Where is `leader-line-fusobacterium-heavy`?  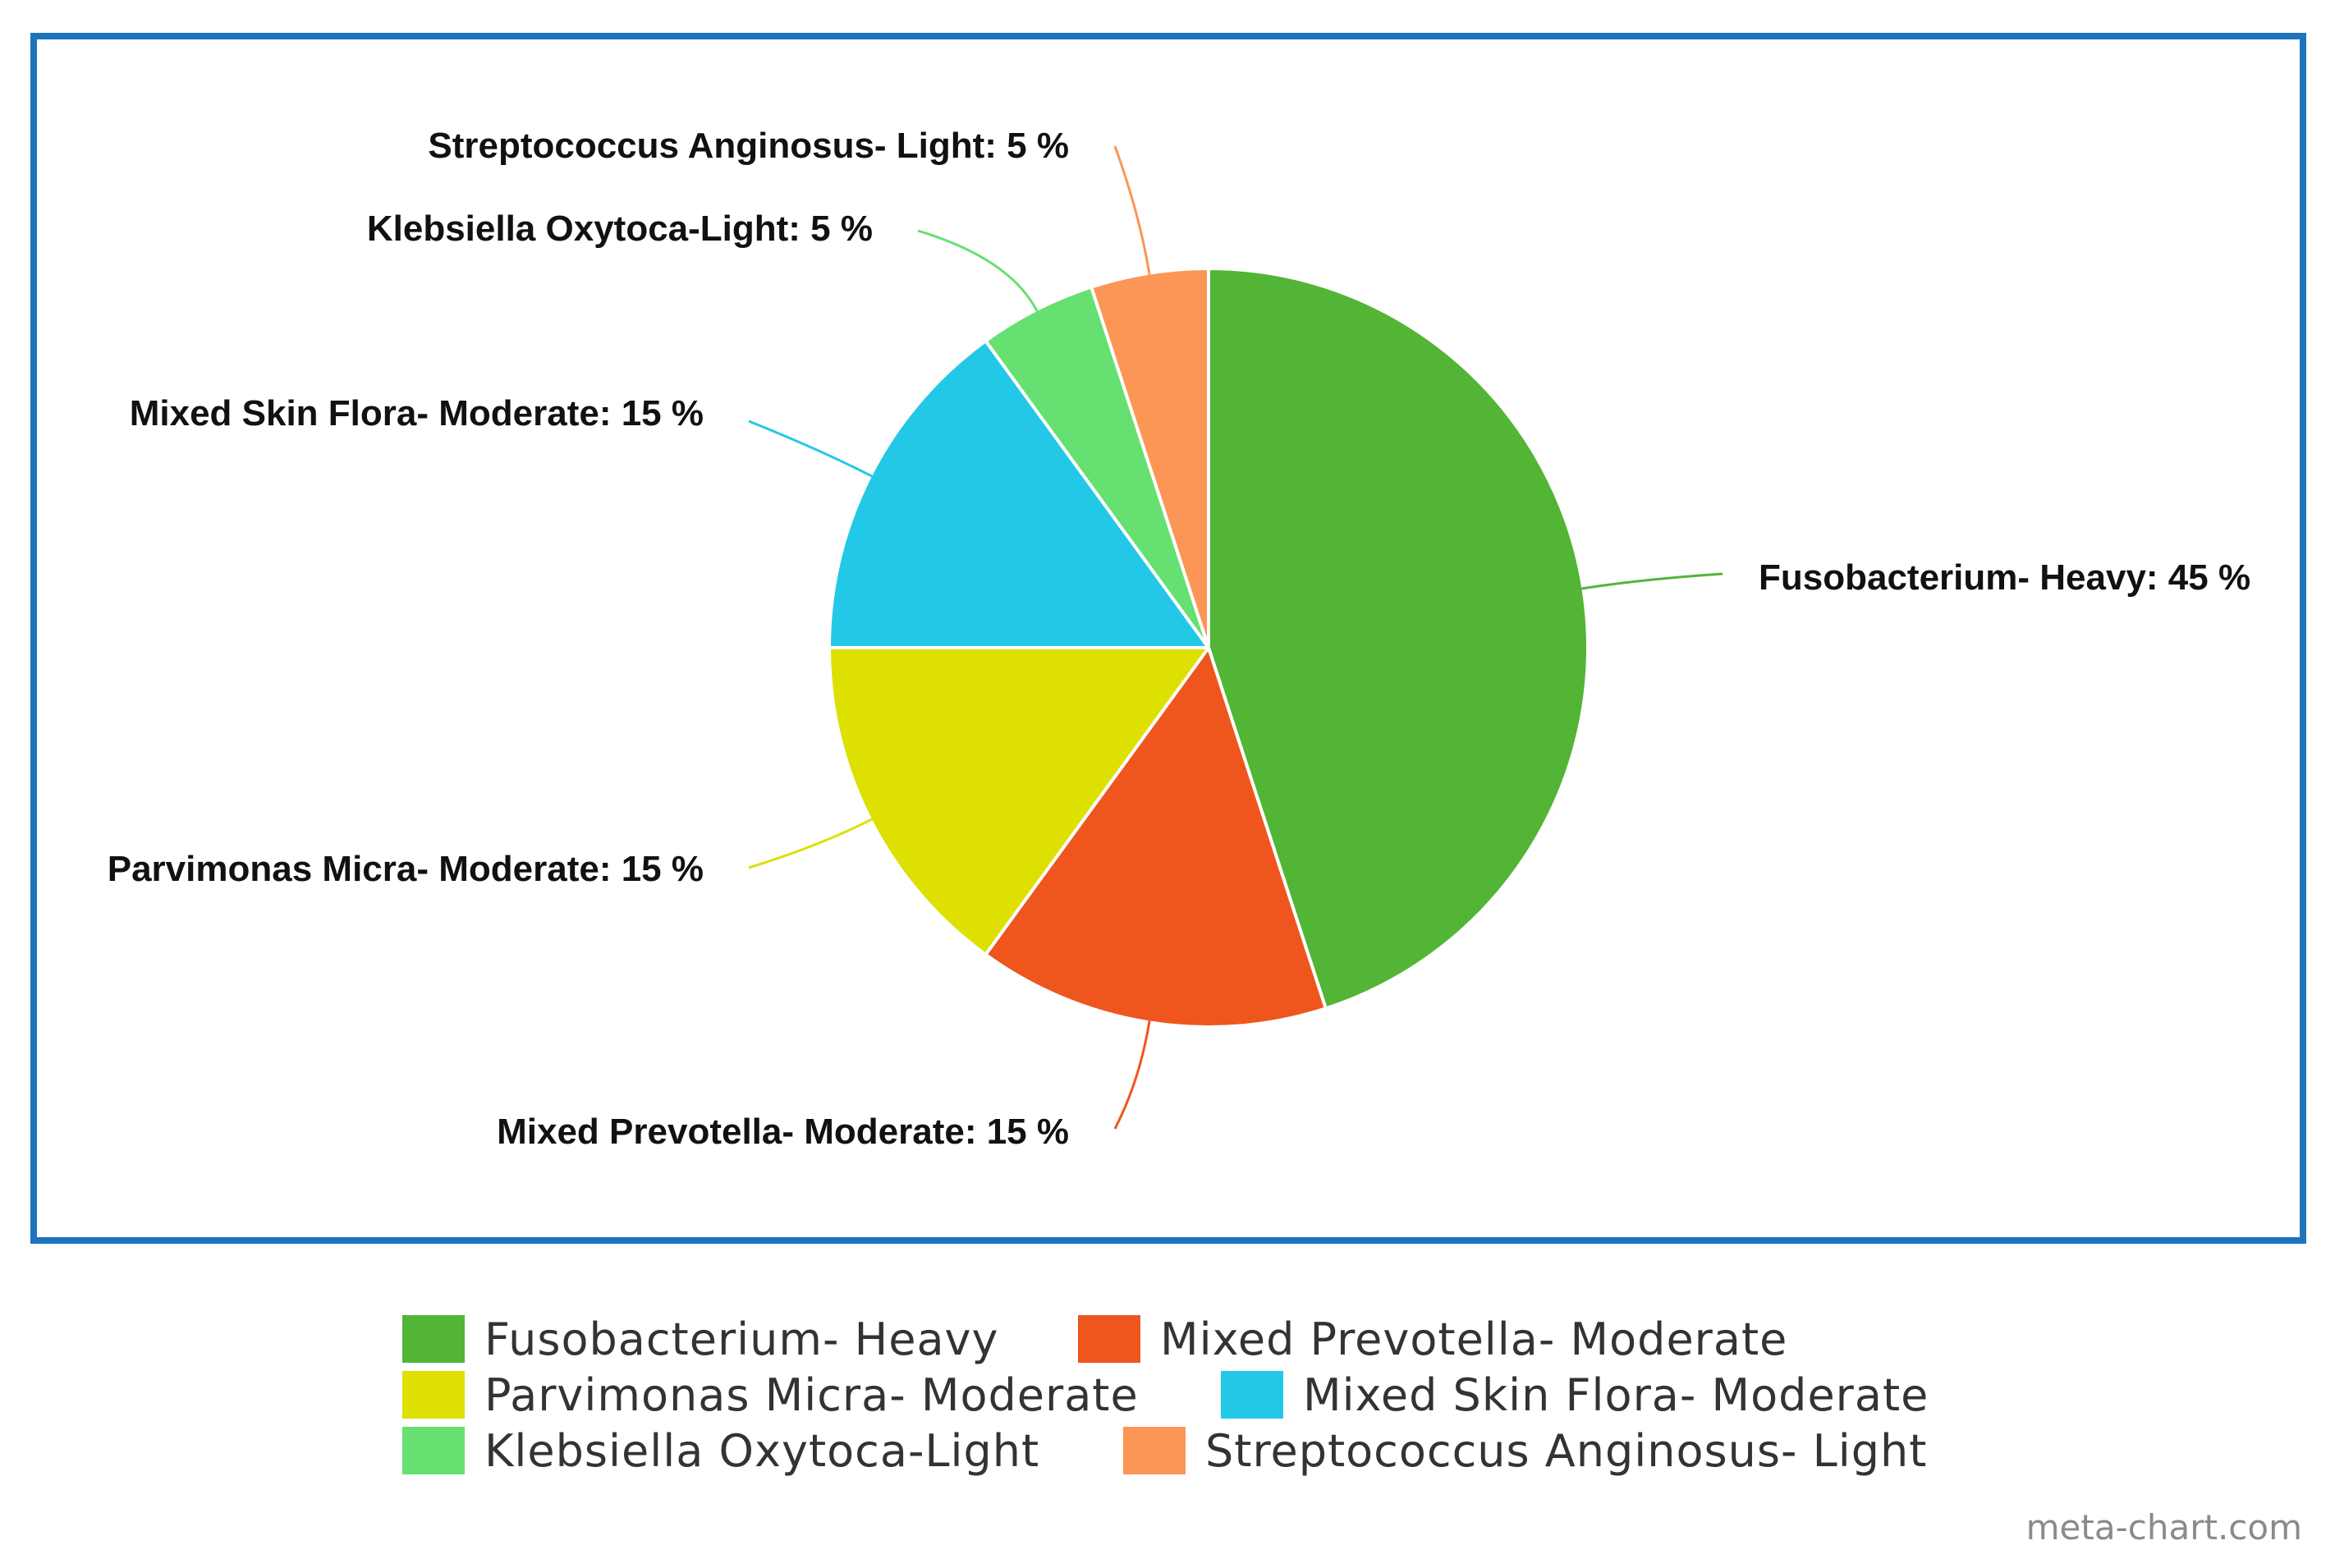 leader-line-fusobacterium-heavy is located at coordinates (1652, 581).